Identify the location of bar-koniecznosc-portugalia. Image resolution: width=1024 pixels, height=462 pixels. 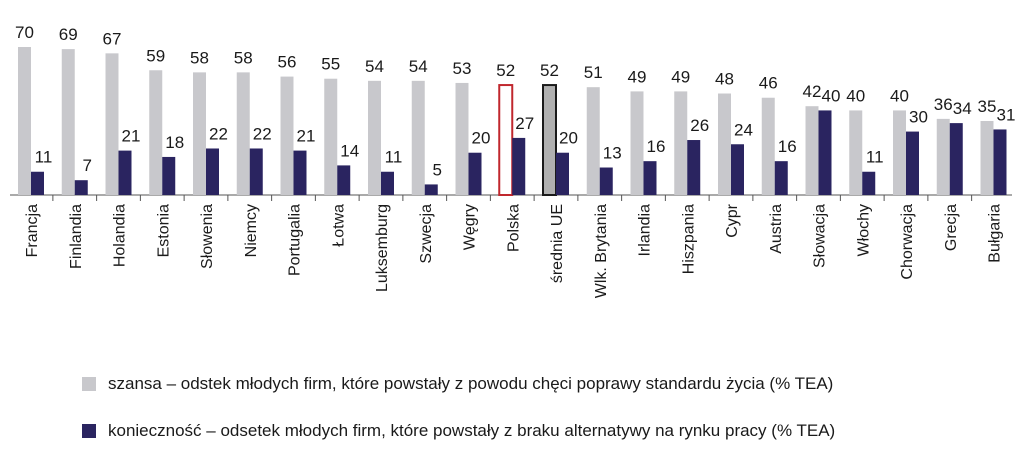
(300, 172).